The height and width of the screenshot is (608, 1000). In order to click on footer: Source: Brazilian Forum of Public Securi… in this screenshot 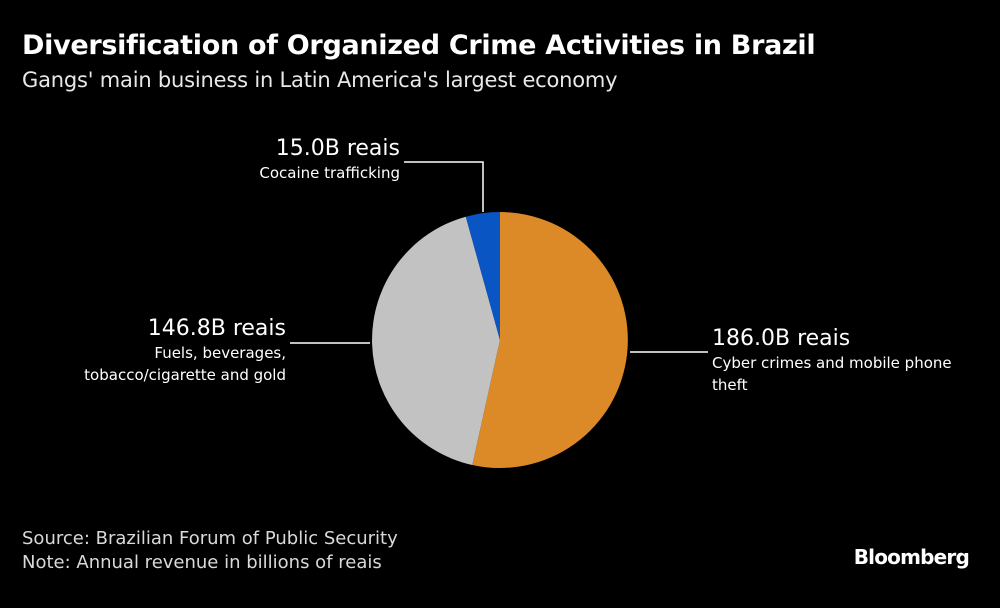, I will do `click(210, 551)`.